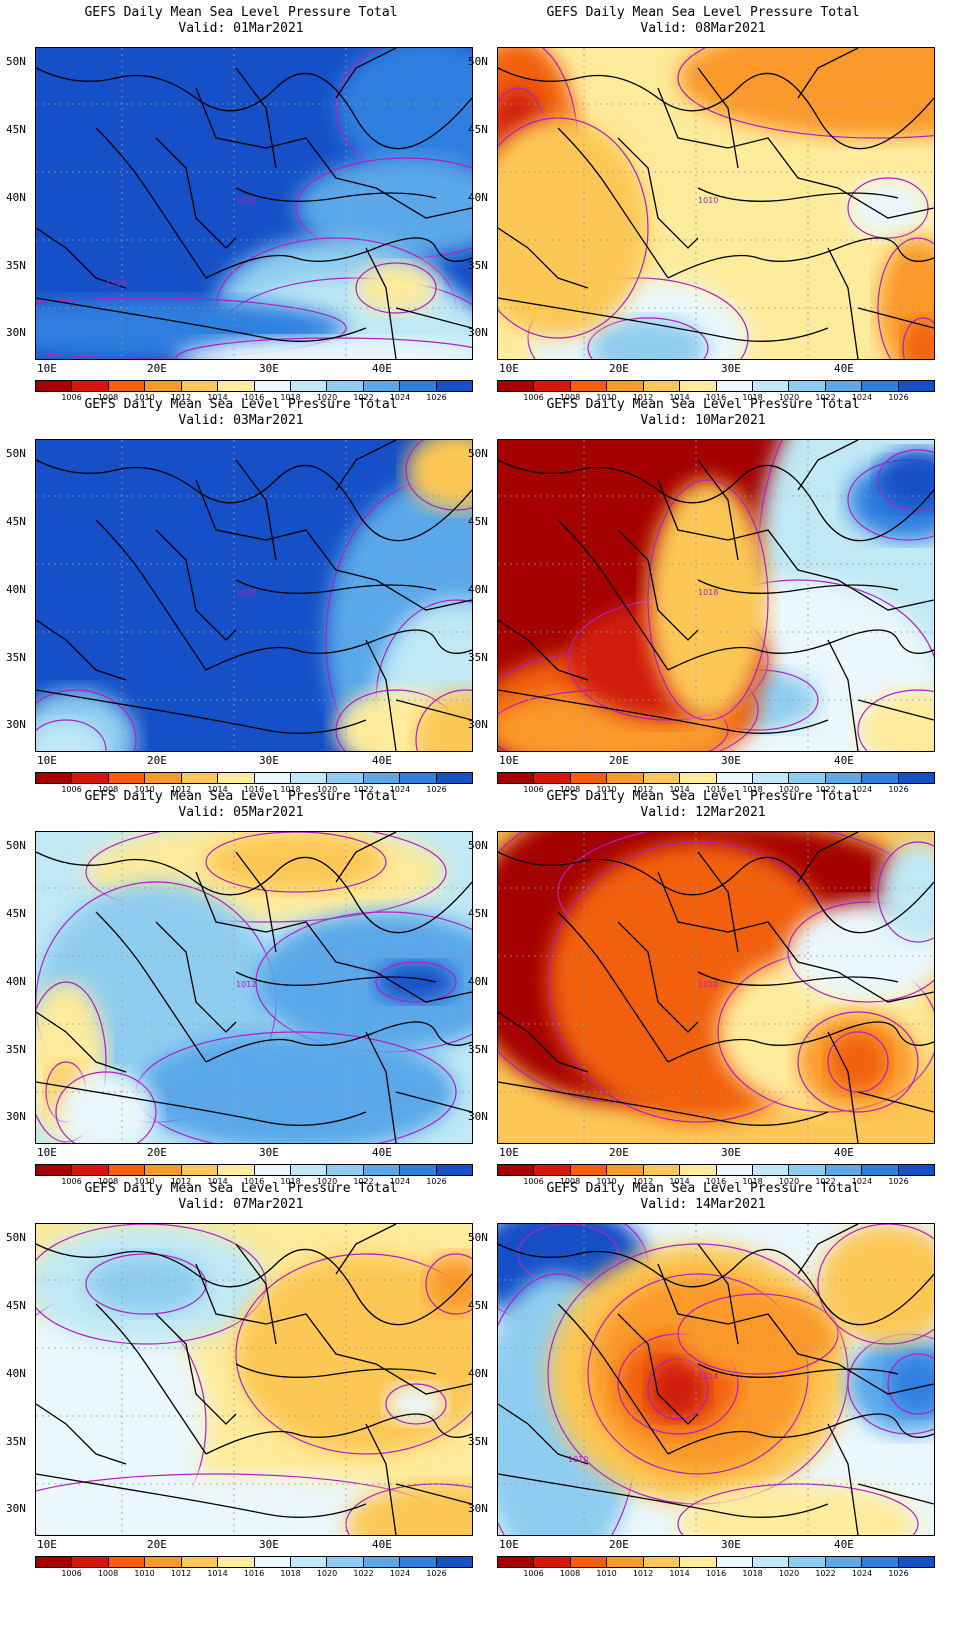  What do you see at coordinates (752, 789) in the screenshot?
I see `colorbar-label: 1018` at bounding box center [752, 789].